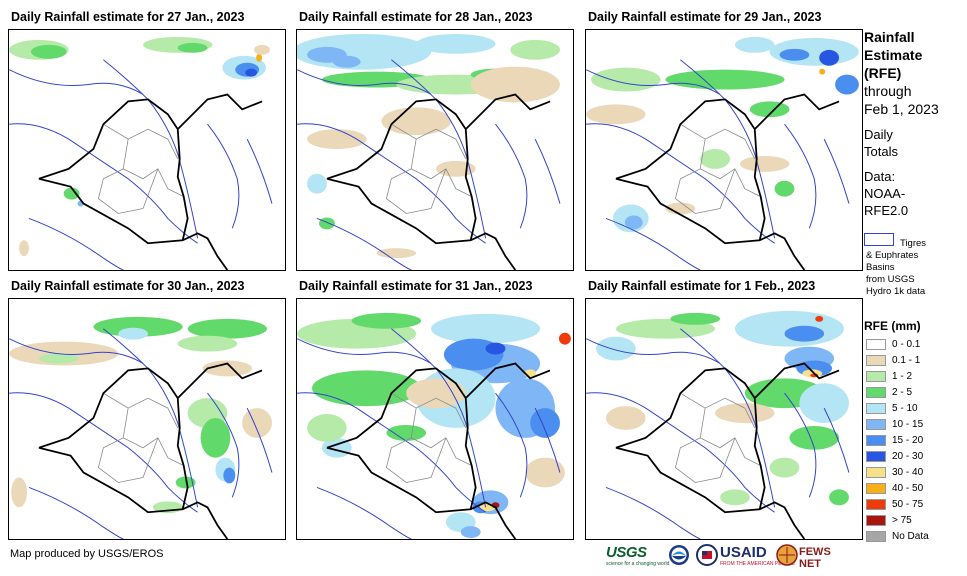  What do you see at coordinates (896, 291) in the screenshot?
I see `basin-line5: Hydro 1k data` at bounding box center [896, 291].